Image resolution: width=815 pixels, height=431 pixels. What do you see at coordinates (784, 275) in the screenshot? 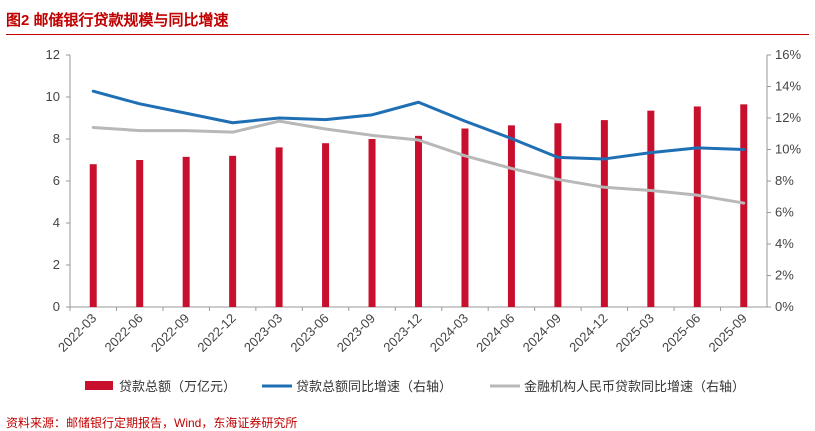
I see `right-tick-label: 2%` at bounding box center [784, 275].